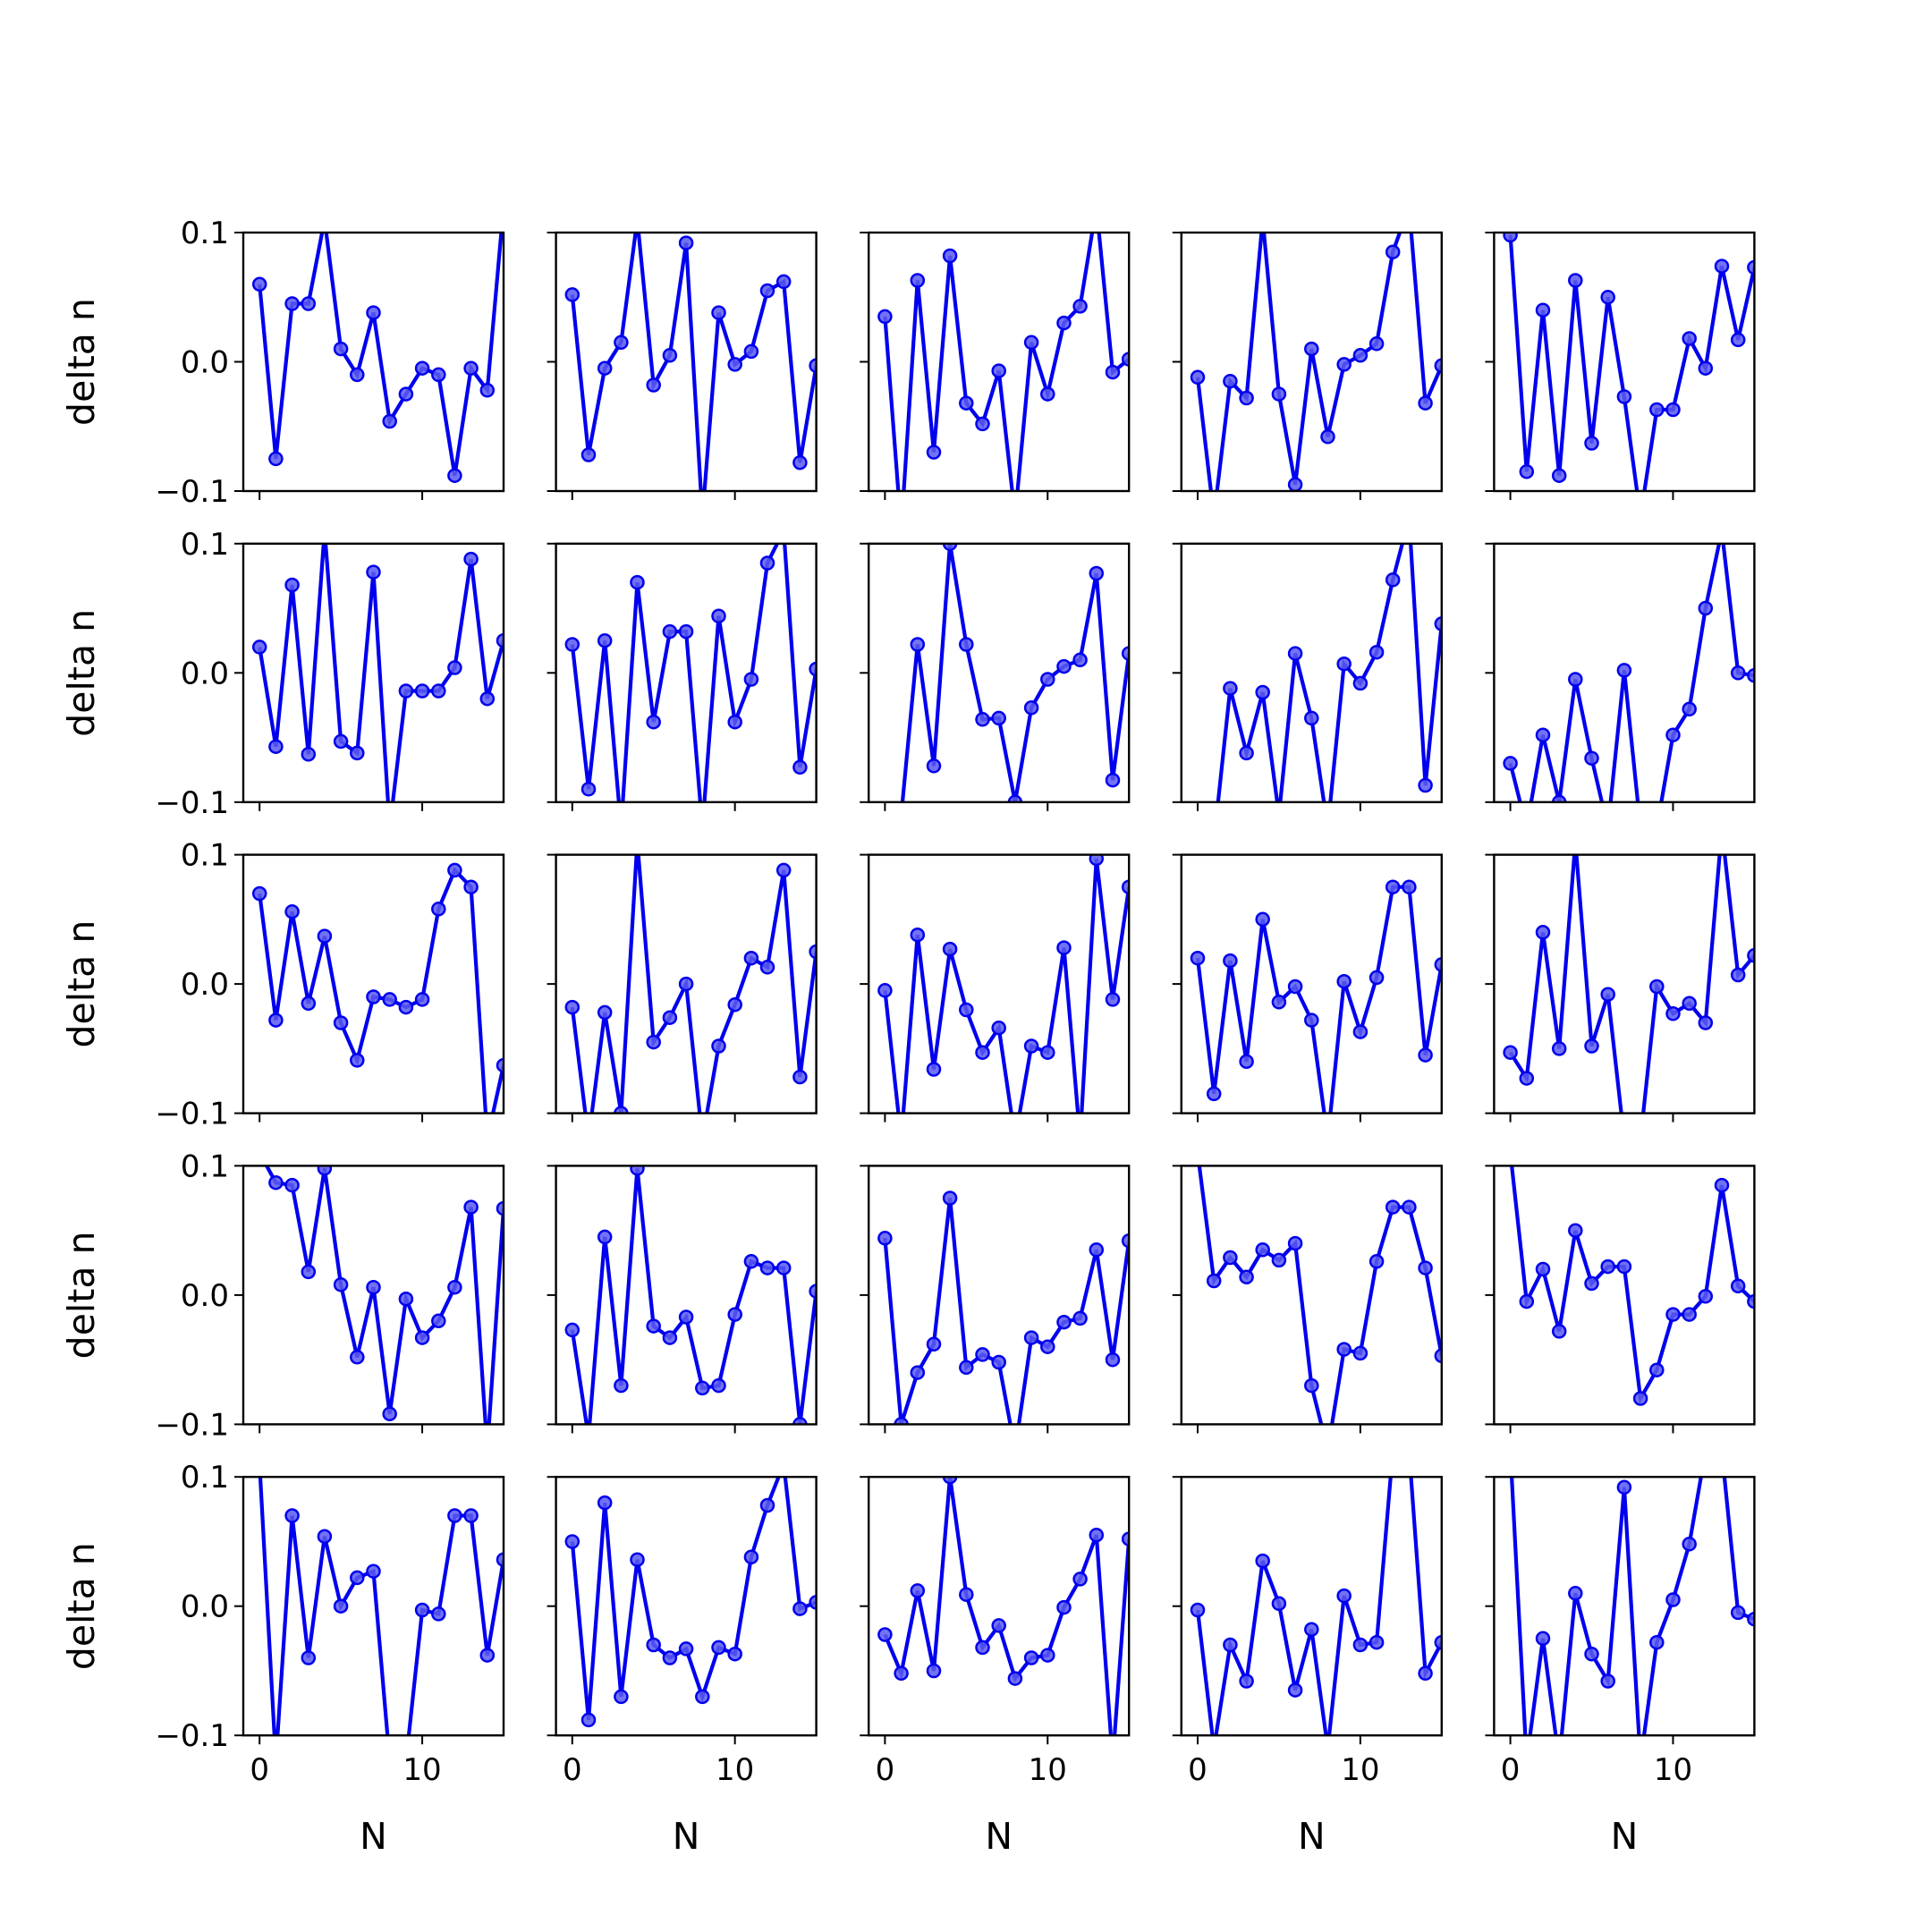  I want to click on x-axis-label: N, so click(373, 1836).